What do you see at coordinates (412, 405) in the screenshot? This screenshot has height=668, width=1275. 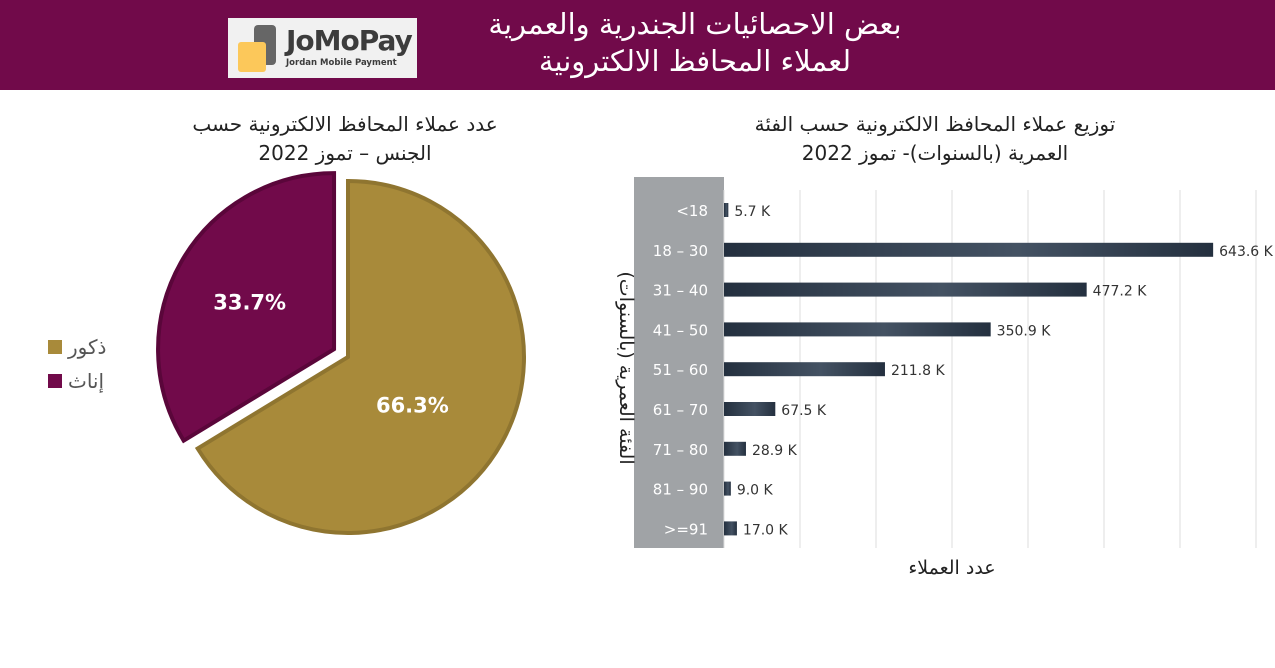 I see `pie-label-0: 66.3%` at bounding box center [412, 405].